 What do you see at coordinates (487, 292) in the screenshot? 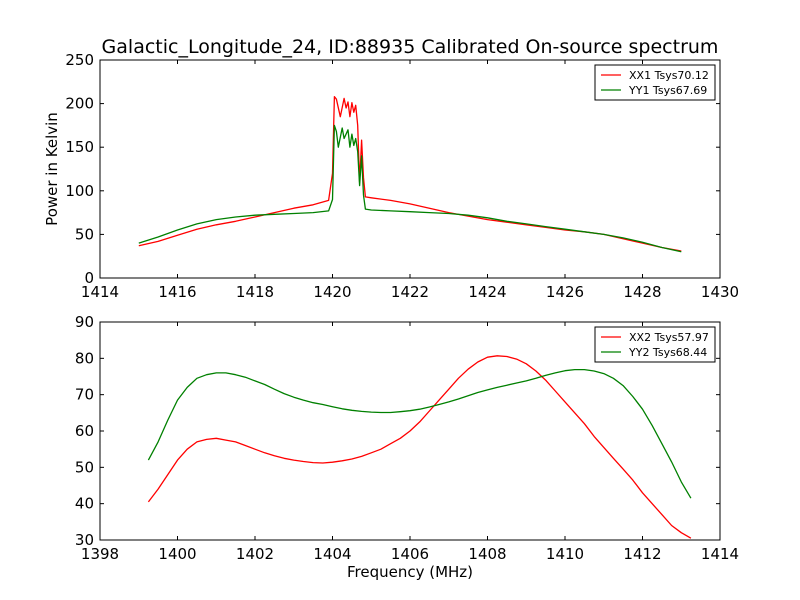
I see `top-x-tick-label: 1424` at bounding box center [487, 292].